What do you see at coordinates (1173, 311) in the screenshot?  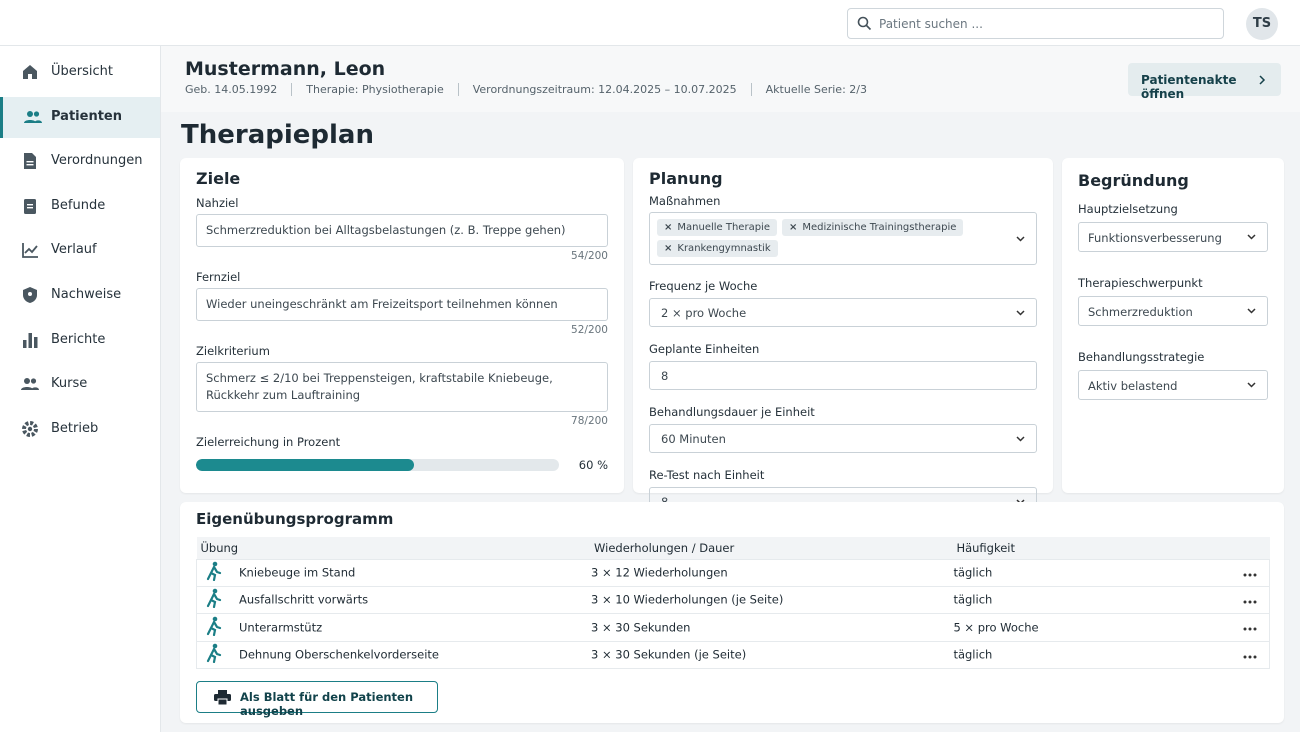 I see `select-field: Schmerzreduktion` at bounding box center [1173, 311].